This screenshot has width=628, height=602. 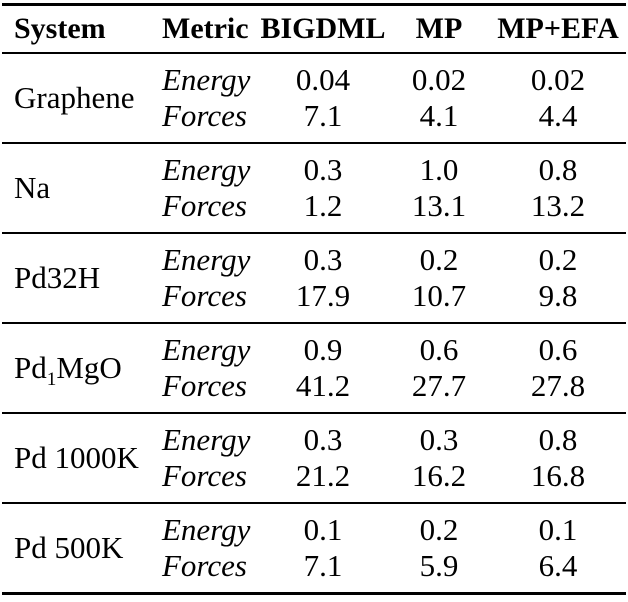 I want to click on column-header-bigdml: BIGDML, so click(x=323, y=28).